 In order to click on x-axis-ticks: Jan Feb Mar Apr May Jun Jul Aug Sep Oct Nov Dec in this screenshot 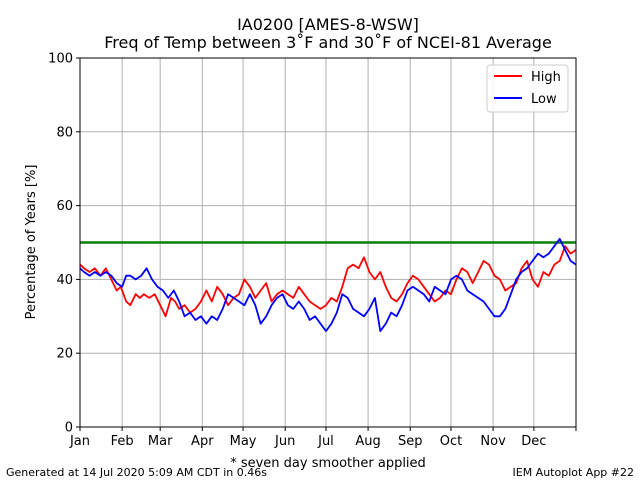, I will do `click(323, 438)`.